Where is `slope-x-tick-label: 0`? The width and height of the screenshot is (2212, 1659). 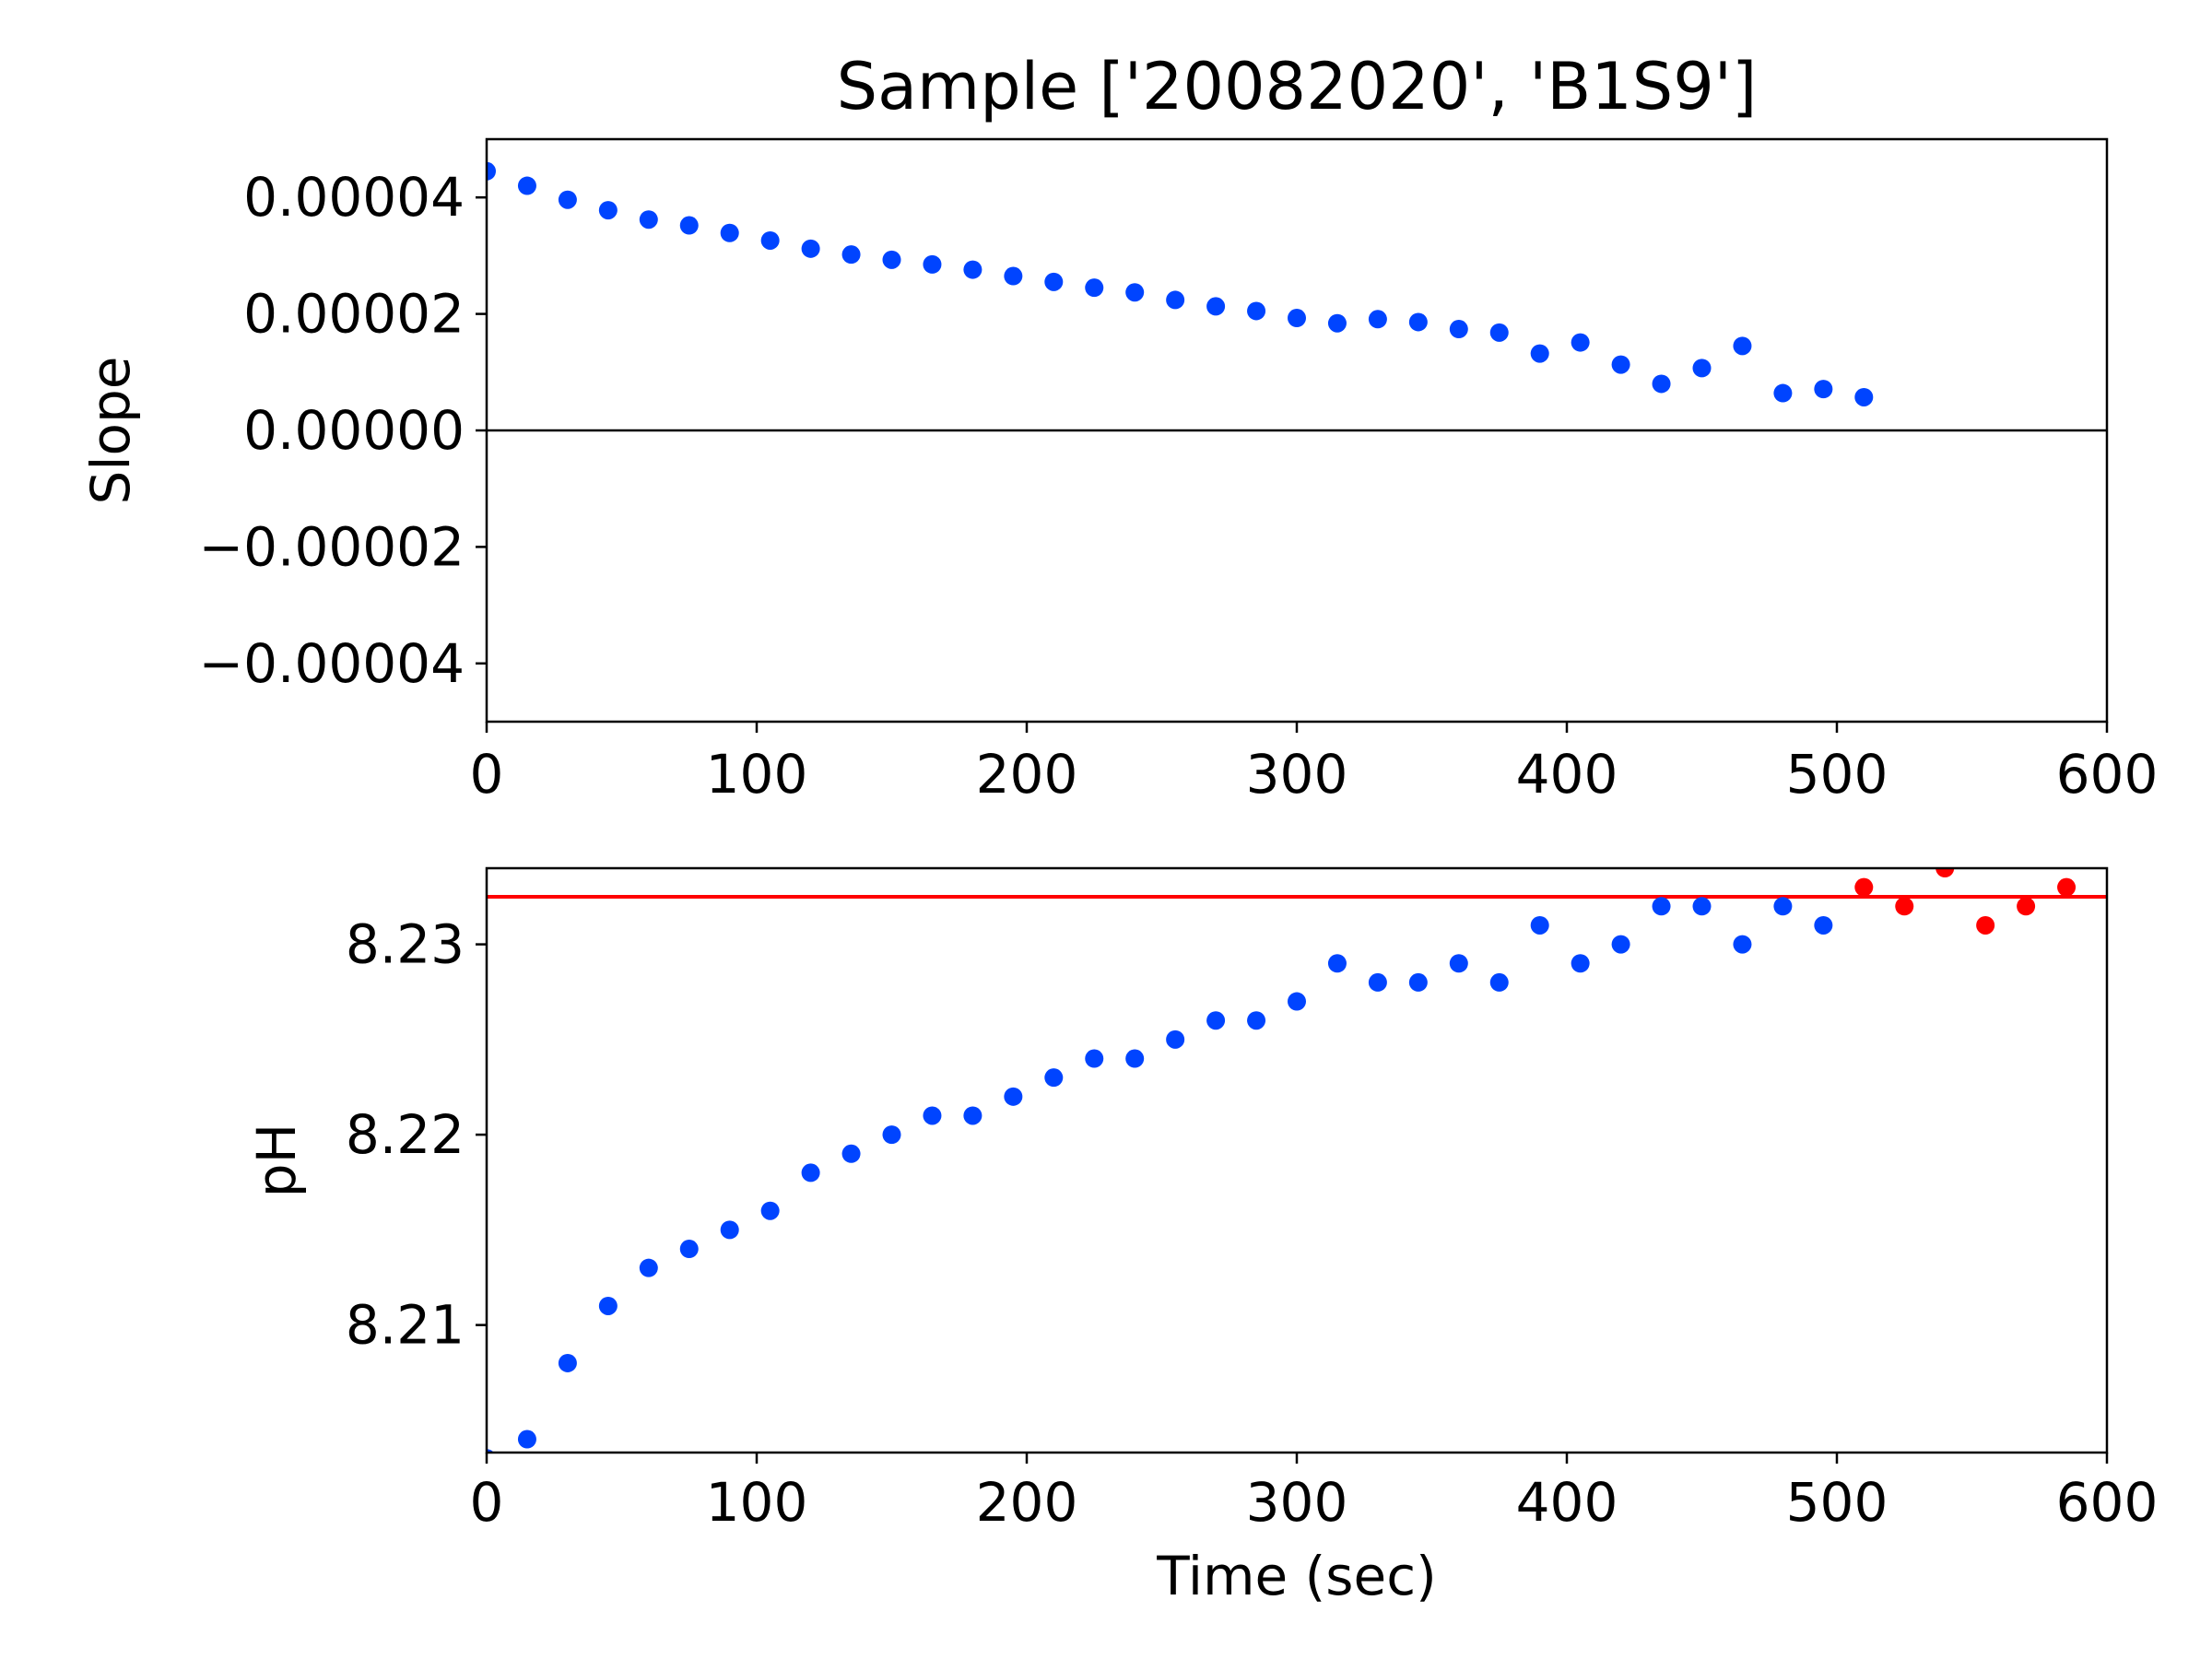
slope-x-tick-label: 0 is located at coordinates (487, 774).